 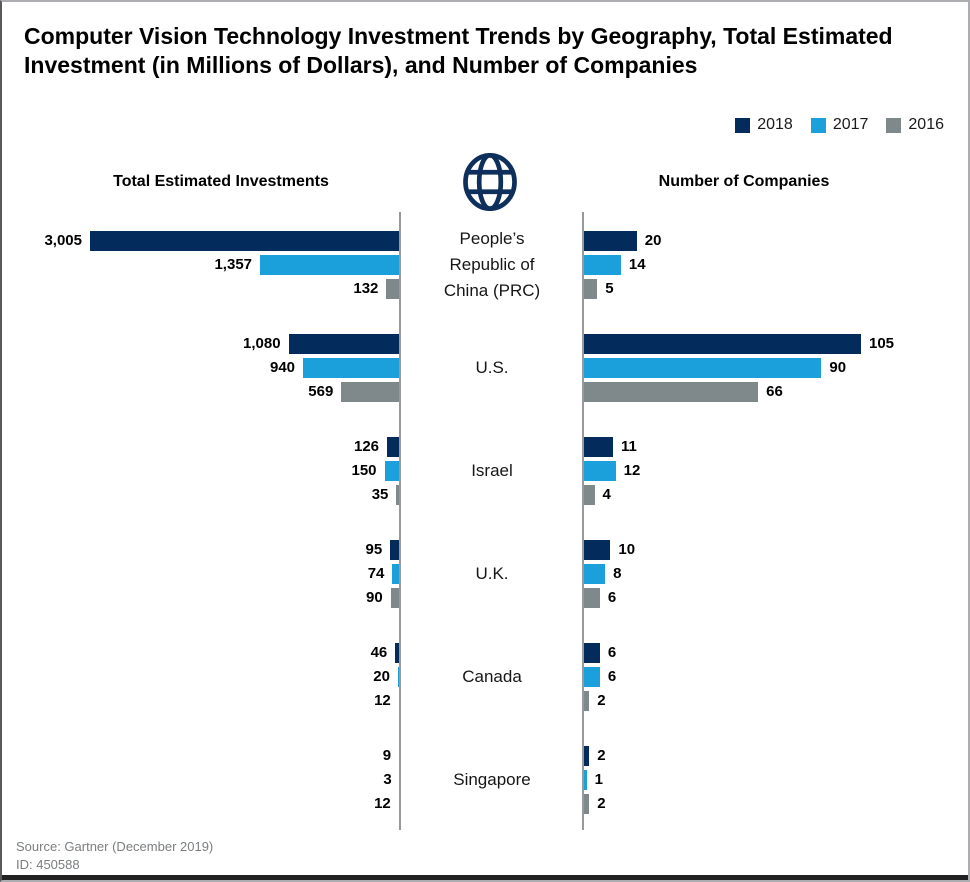 I want to click on country-label-line: Canada, so click(x=492, y=676).